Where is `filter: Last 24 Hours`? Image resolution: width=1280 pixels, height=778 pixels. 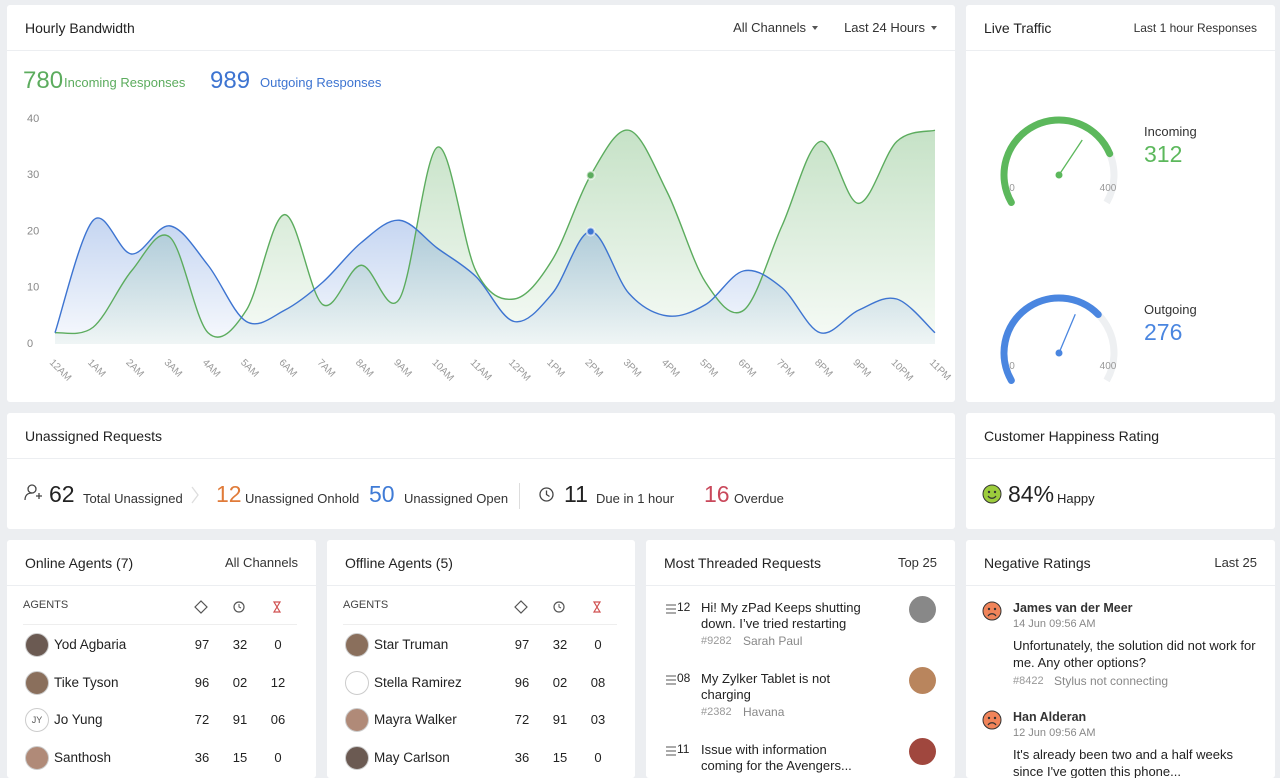
filter: Last 24 Hours is located at coordinates (890, 27).